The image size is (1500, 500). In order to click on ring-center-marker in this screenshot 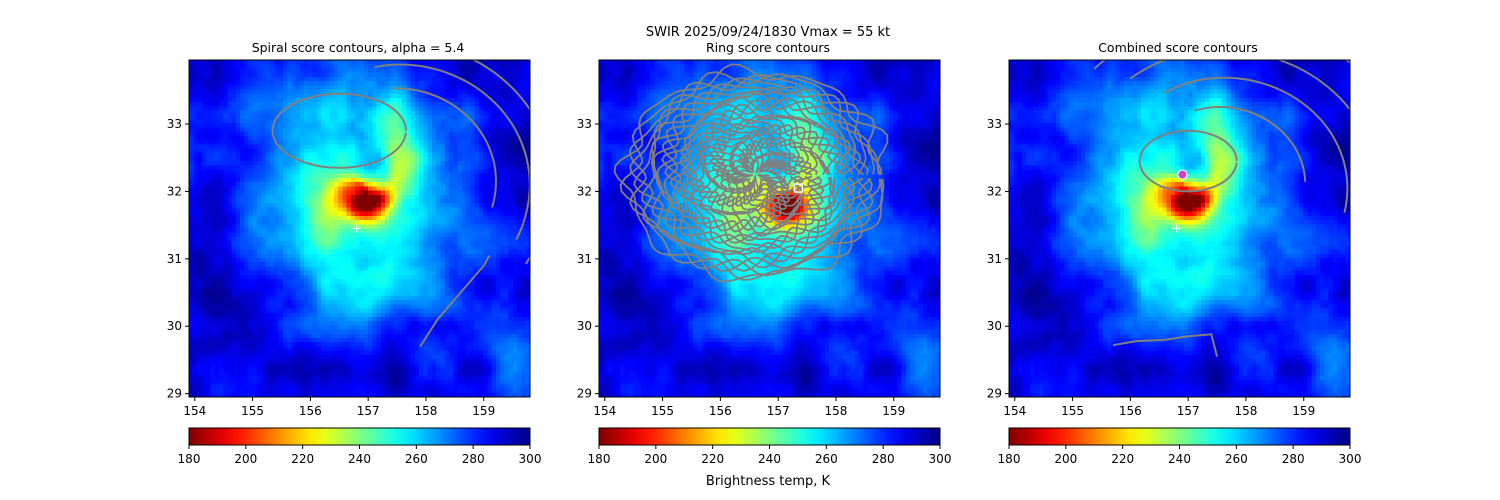, I will do `click(798, 188)`.